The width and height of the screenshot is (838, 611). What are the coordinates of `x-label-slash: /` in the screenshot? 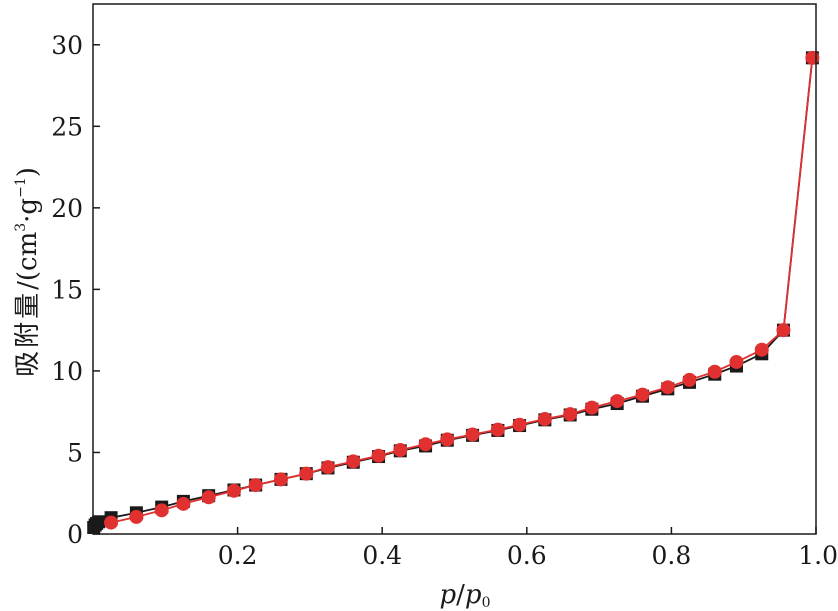 It's located at (460, 595).